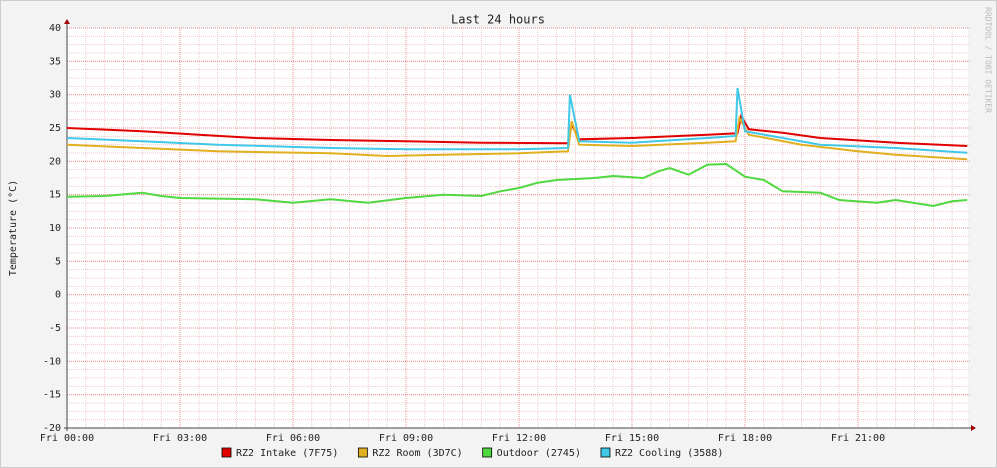 This screenshot has height=468, width=997. Describe the element at coordinates (55, 228) in the screenshot. I see `y-tick-label: 10` at that location.